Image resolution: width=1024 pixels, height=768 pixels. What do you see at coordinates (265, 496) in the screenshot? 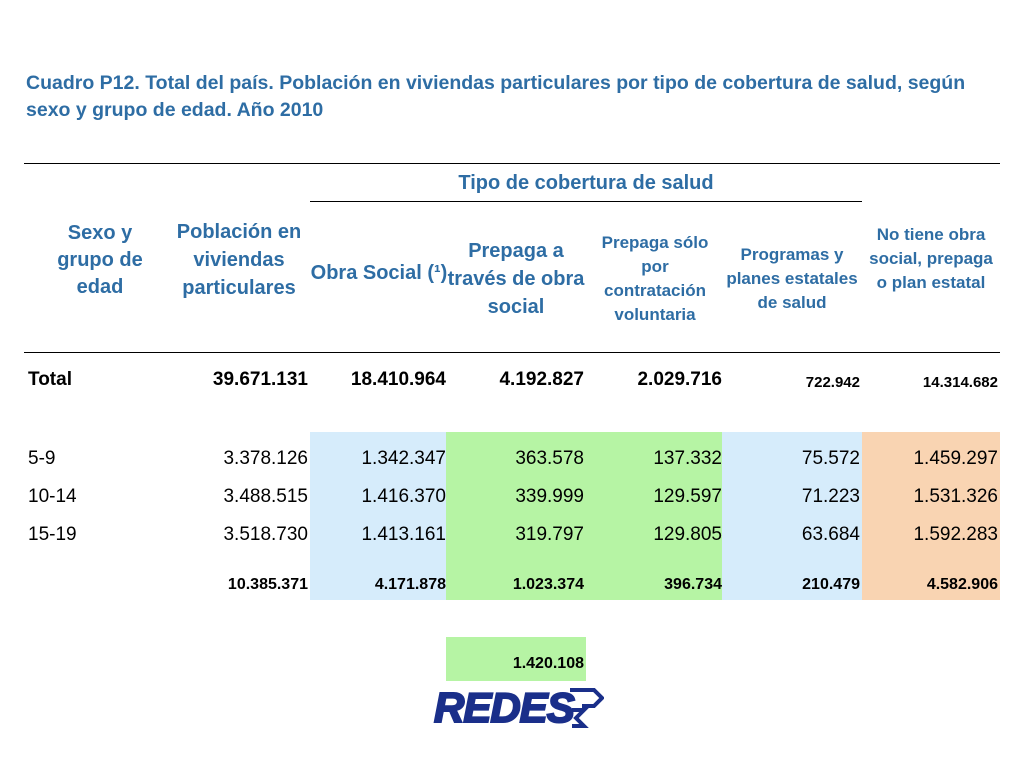
I see `row-10-14-poblacion: 3.488.515` at bounding box center [265, 496].